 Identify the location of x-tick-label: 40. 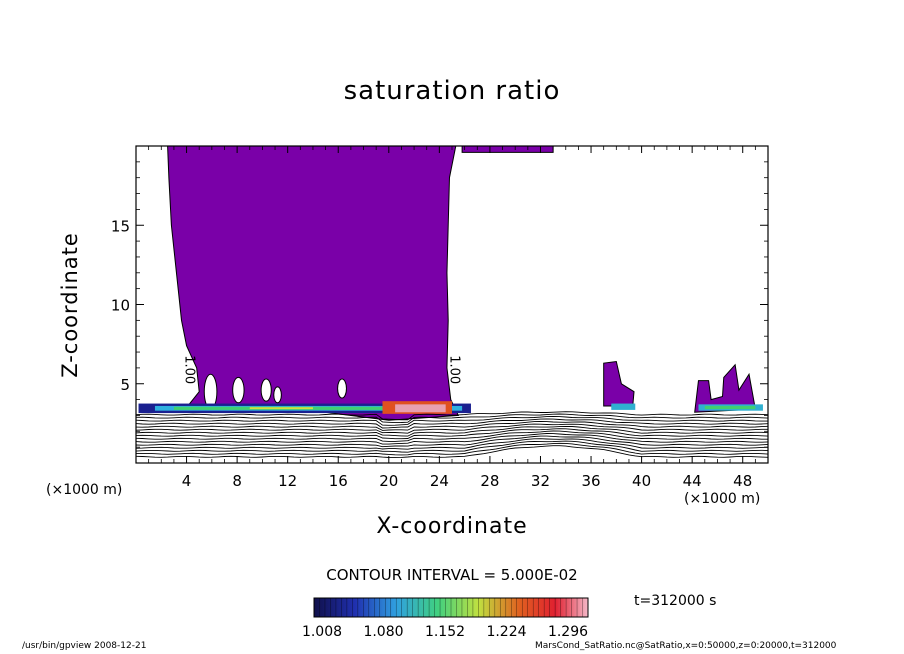
(641, 481).